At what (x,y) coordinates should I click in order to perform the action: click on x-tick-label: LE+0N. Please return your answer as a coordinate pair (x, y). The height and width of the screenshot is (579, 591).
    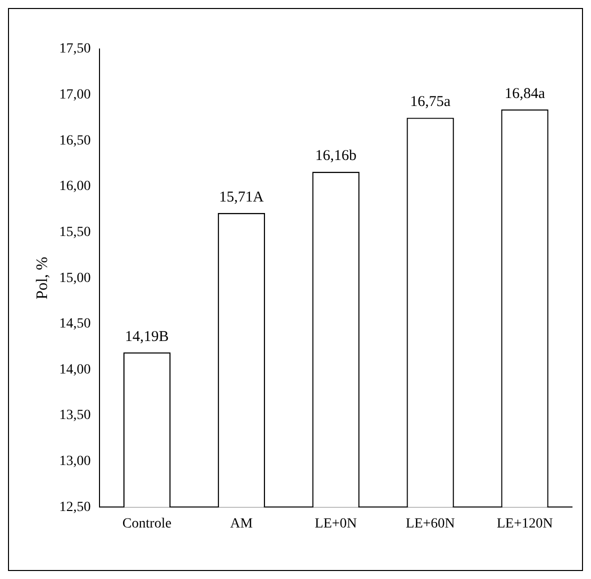
    Looking at the image, I should click on (335, 524).